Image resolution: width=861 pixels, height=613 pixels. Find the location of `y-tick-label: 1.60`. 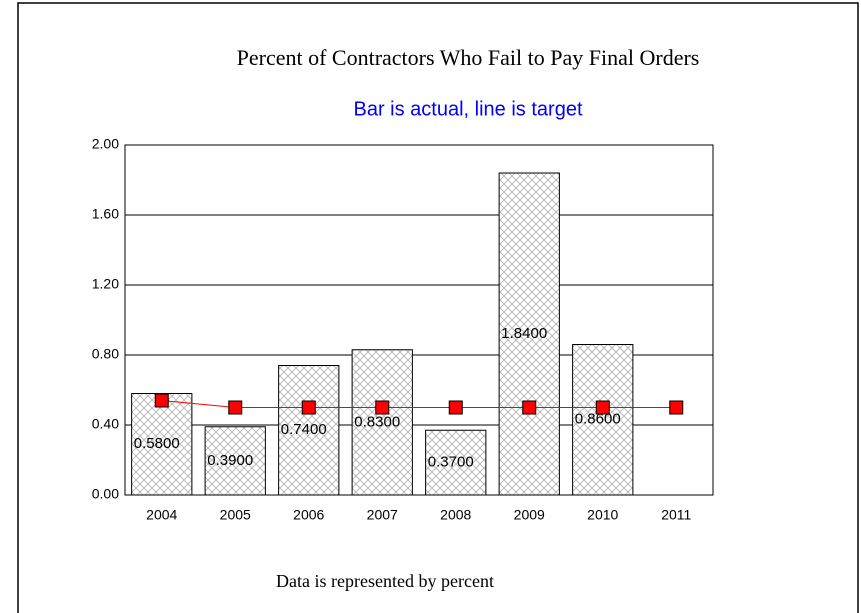

y-tick-label: 1.60 is located at coordinates (105, 214).